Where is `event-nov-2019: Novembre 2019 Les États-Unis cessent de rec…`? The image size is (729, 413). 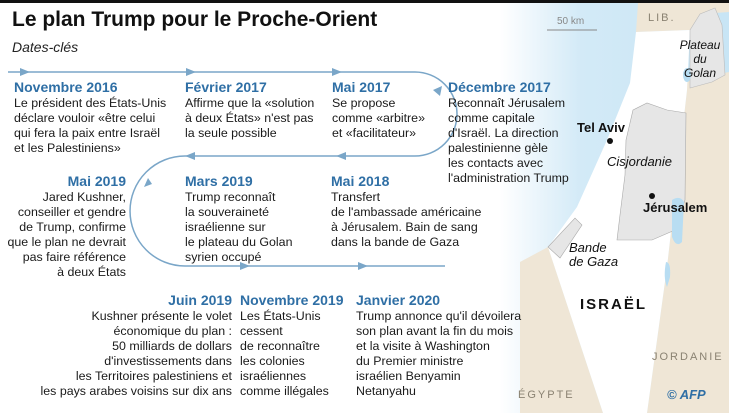
event-nov-2019: Novembre 2019 Les États-Unis cessent de rec… is located at coordinates (292, 345).